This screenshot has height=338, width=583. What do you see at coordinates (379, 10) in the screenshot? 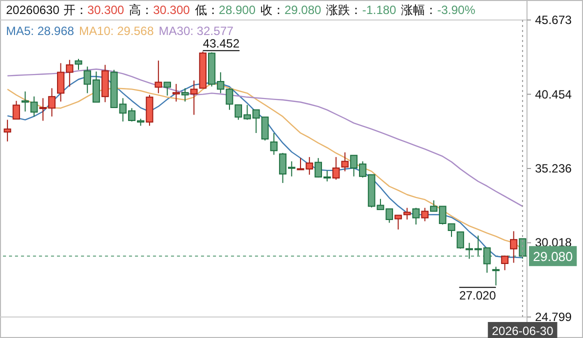
I see `text: -1.180` at bounding box center [379, 10].